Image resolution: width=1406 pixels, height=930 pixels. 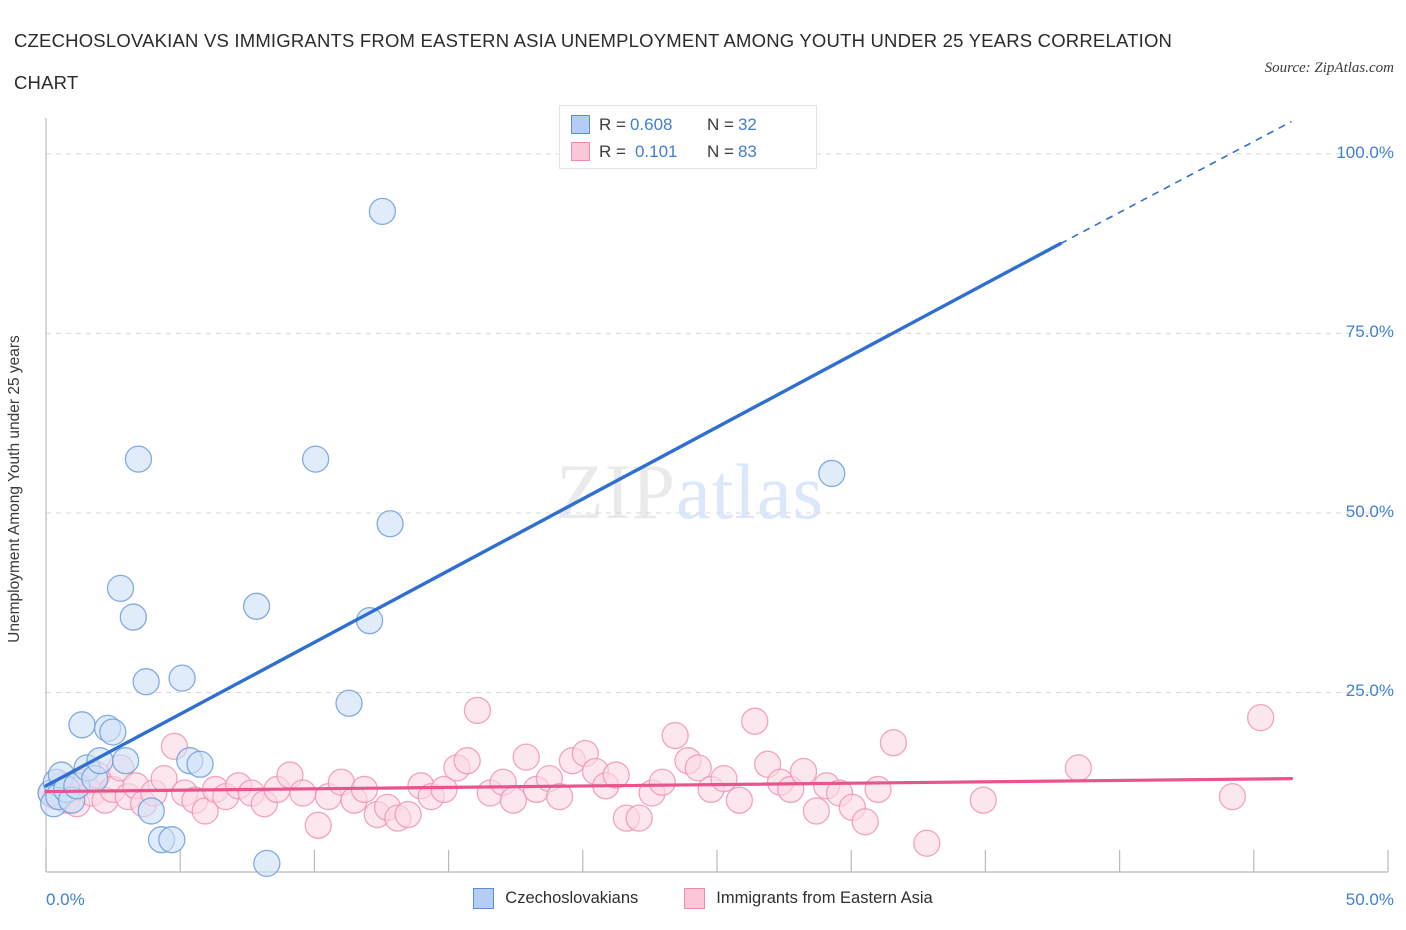 I want to click on source-attribution: Source: ZipAtlas.com, so click(x=1329, y=68).